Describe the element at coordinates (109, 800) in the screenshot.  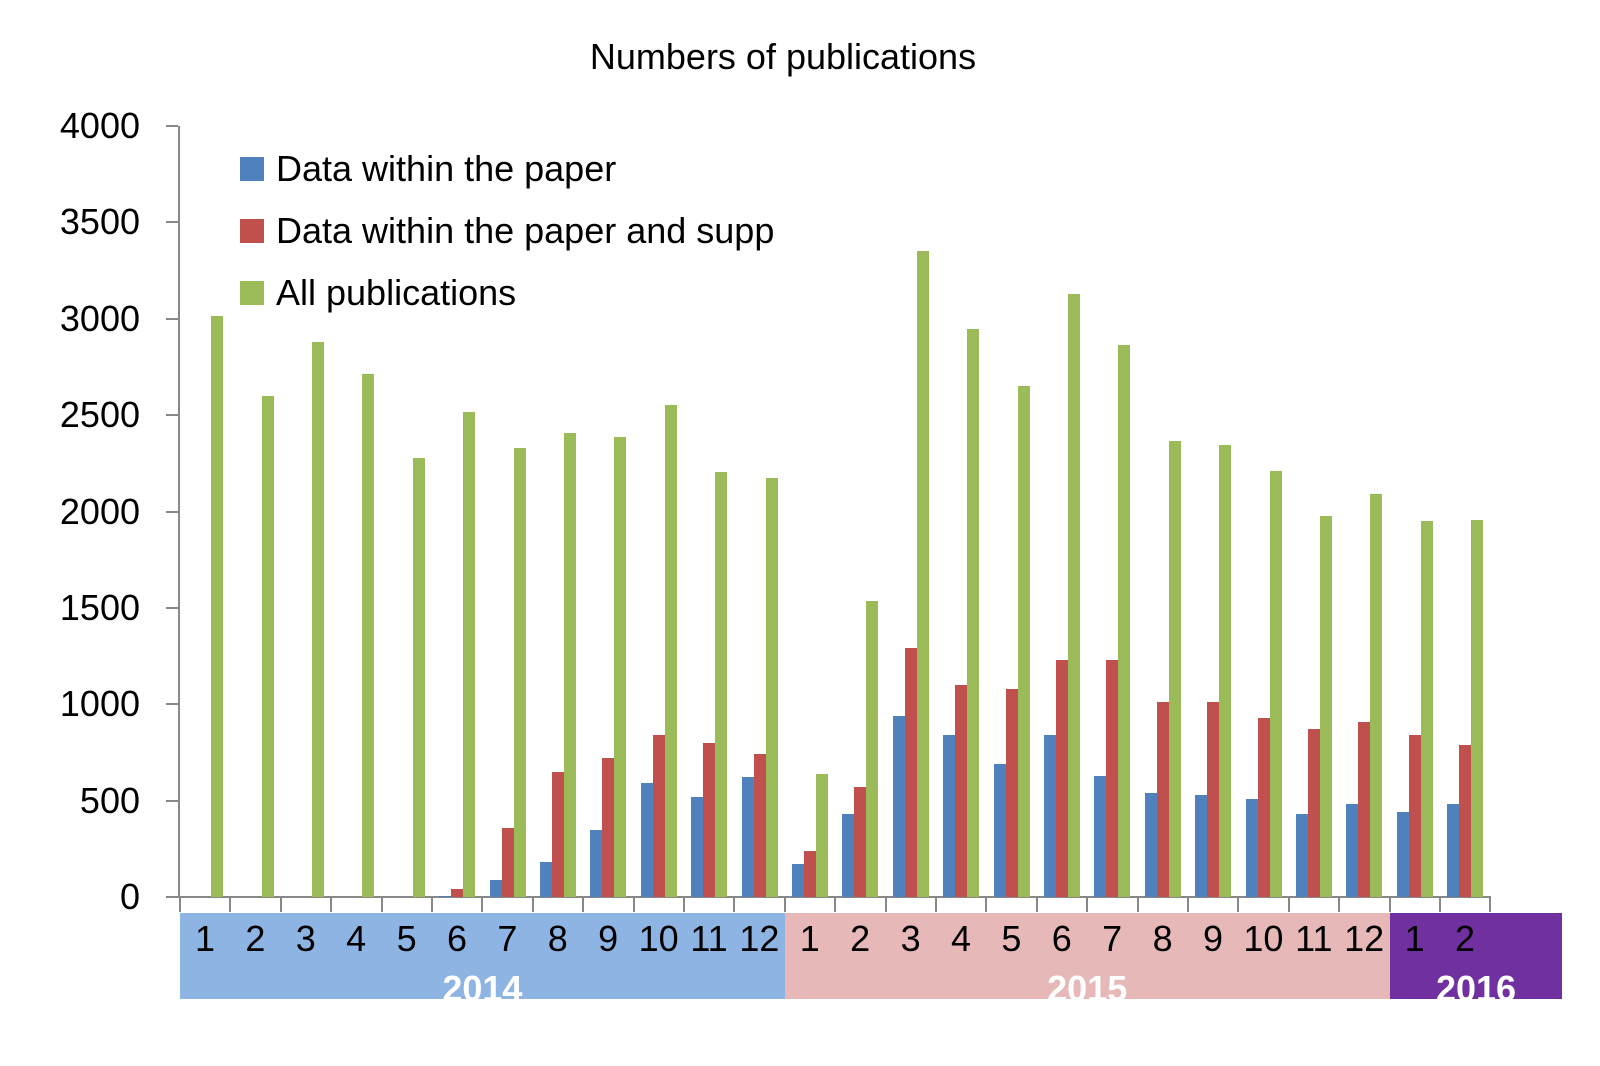
I see `y-tick-label: 500` at that location.